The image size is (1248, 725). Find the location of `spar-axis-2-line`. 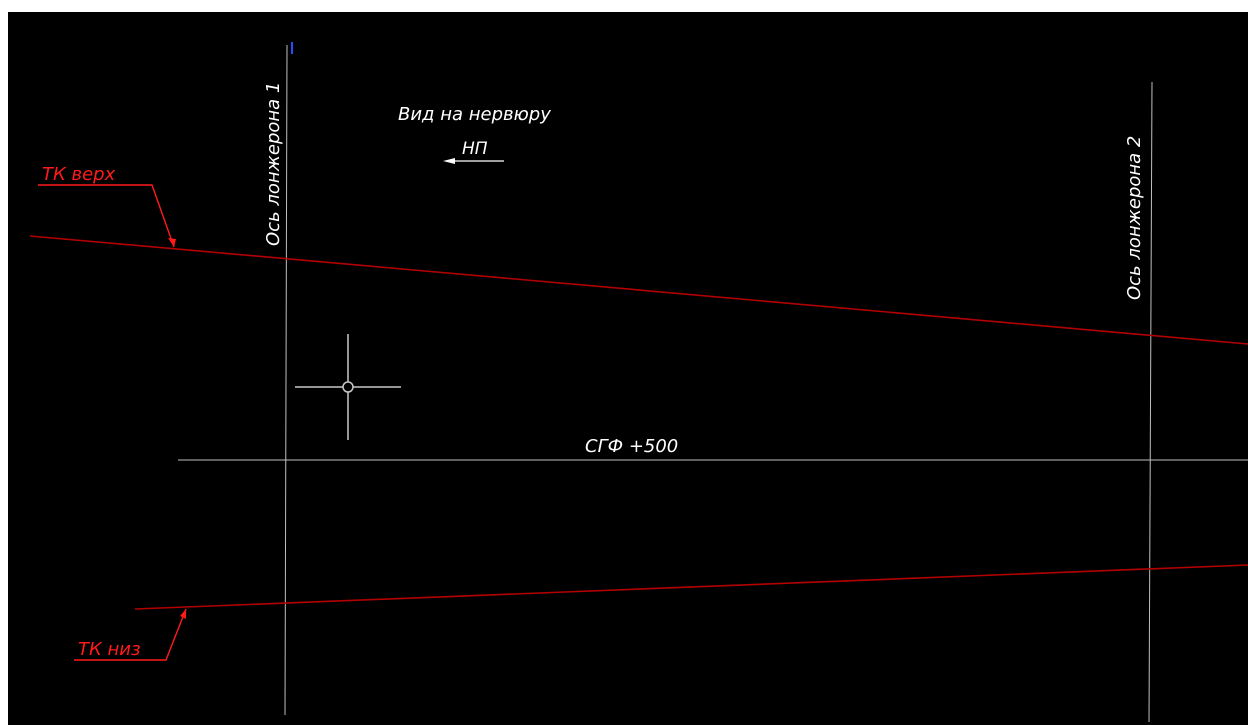

spar-axis-2-line is located at coordinates (1150, 402).